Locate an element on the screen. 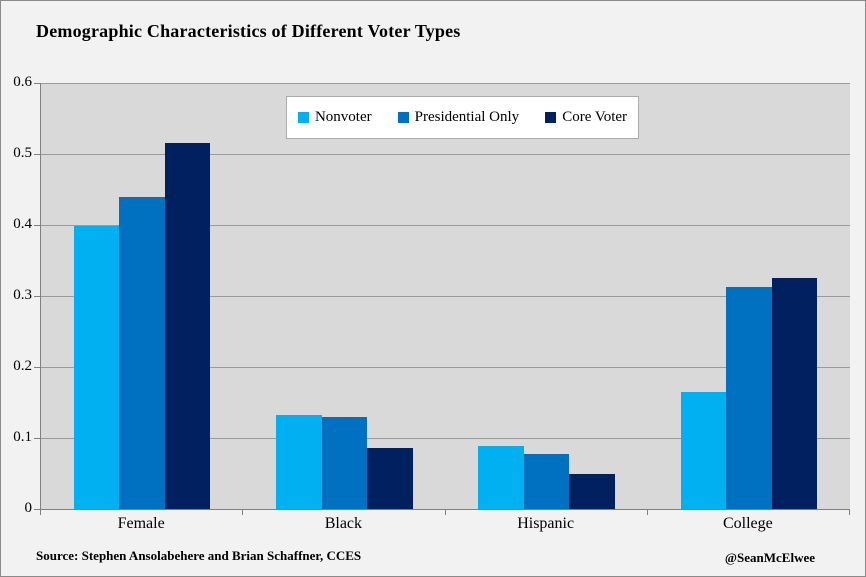 Image resolution: width=866 pixels, height=577 pixels. y-axis-label: 0.1 is located at coordinates (22, 437).